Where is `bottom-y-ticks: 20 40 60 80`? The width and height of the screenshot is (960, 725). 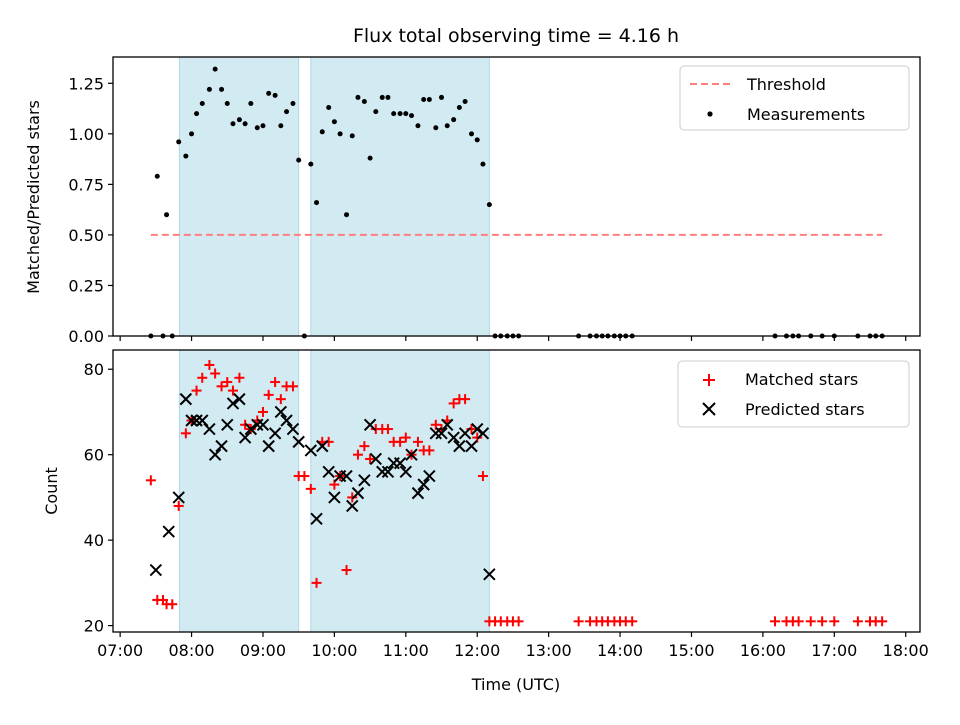 bottom-y-ticks: 20 40 60 80 is located at coordinates (98, 498).